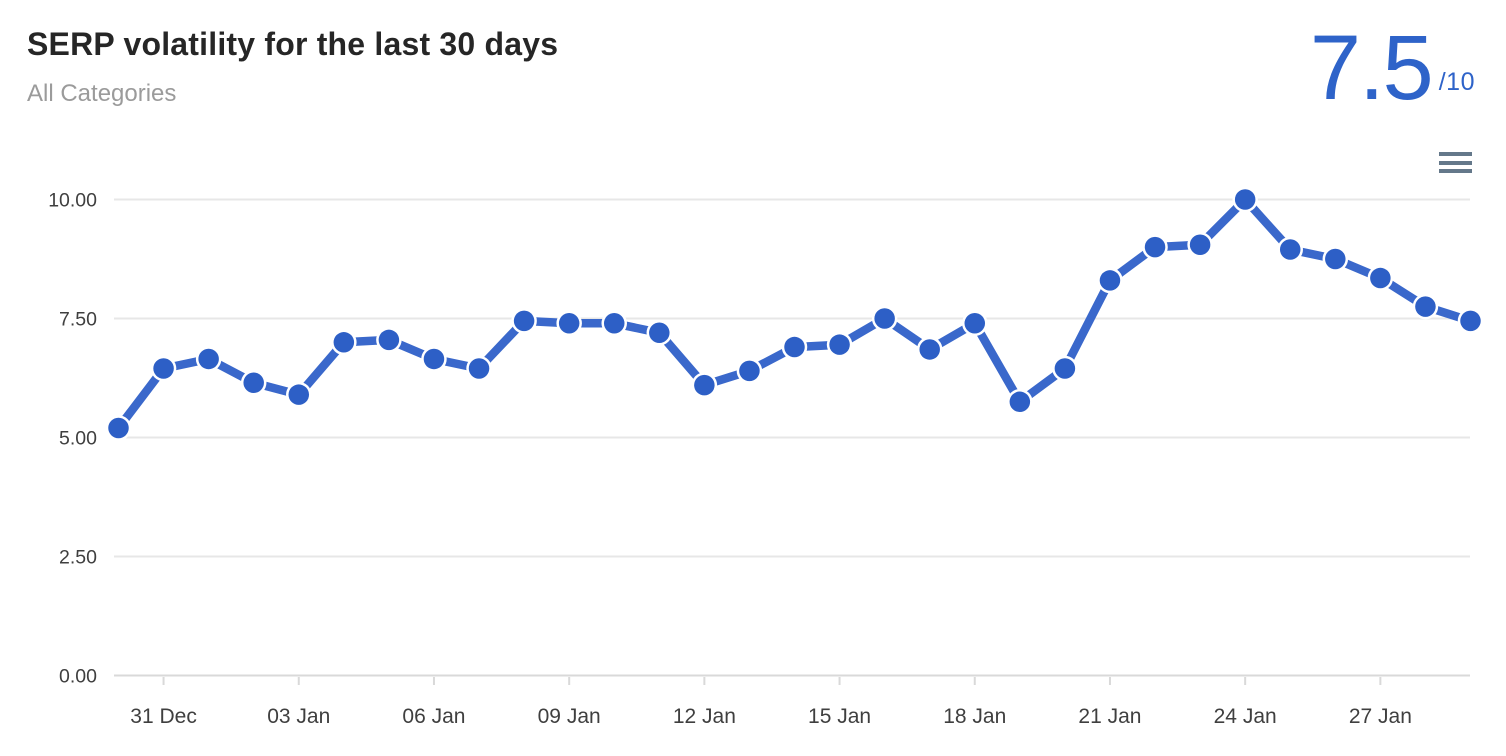  What do you see at coordinates (1456, 82) in the screenshot?
I see `score-suffix: /10` at bounding box center [1456, 82].